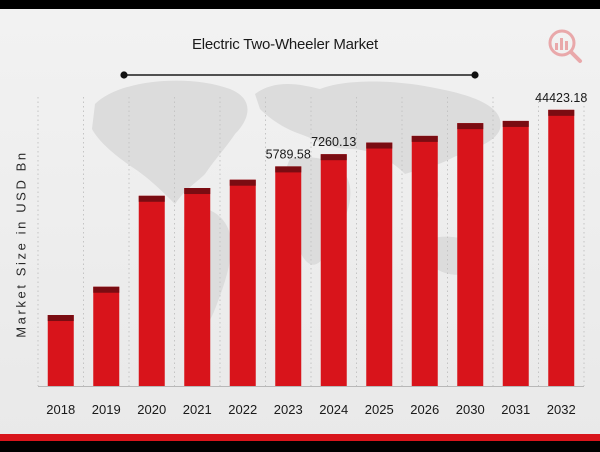  Describe the element at coordinates (515, 409) in the screenshot. I see `x-tick-label: 2031` at that location.